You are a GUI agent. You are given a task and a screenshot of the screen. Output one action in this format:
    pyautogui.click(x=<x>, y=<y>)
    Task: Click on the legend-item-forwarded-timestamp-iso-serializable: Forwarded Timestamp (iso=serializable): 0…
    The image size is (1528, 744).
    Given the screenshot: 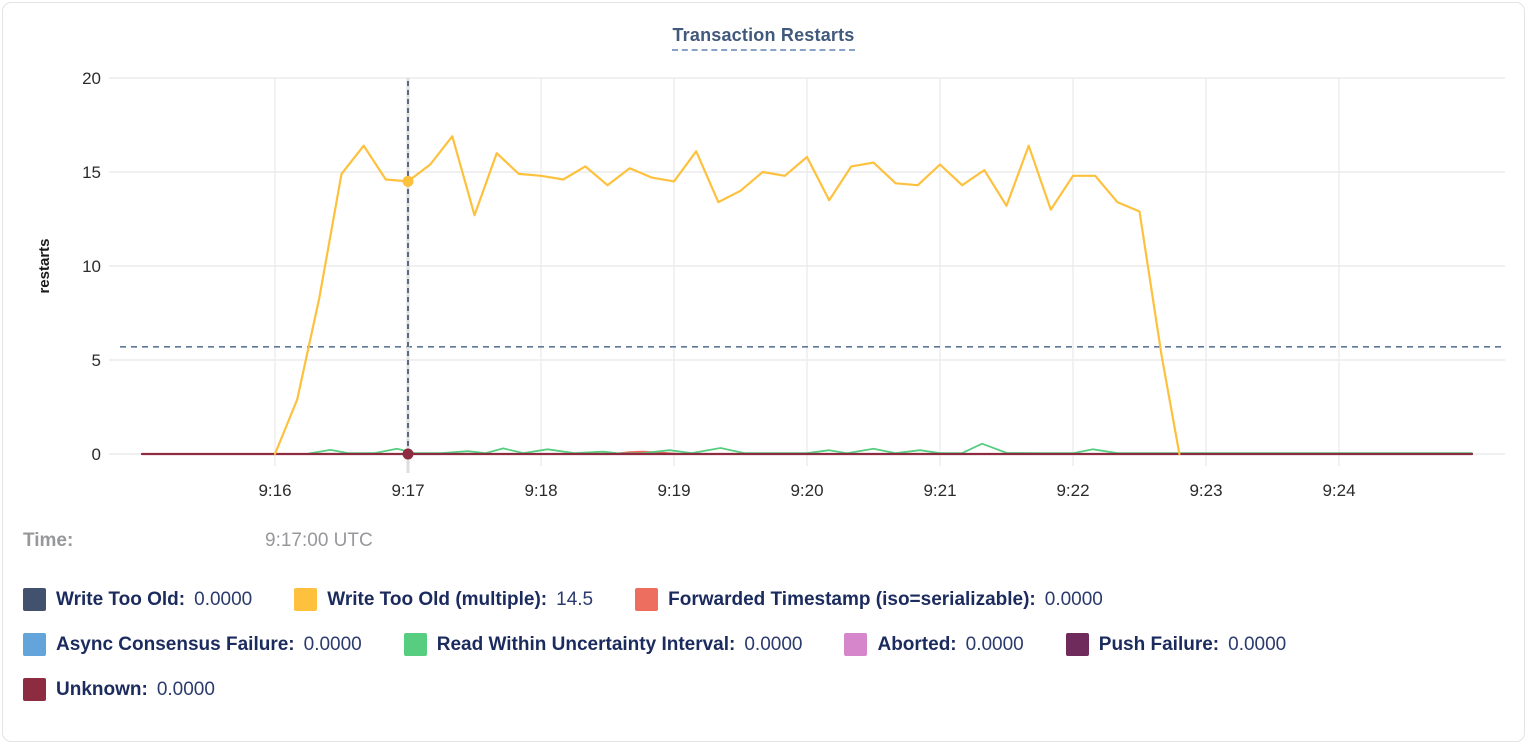 What is the action you would take?
    pyautogui.click(x=869, y=599)
    